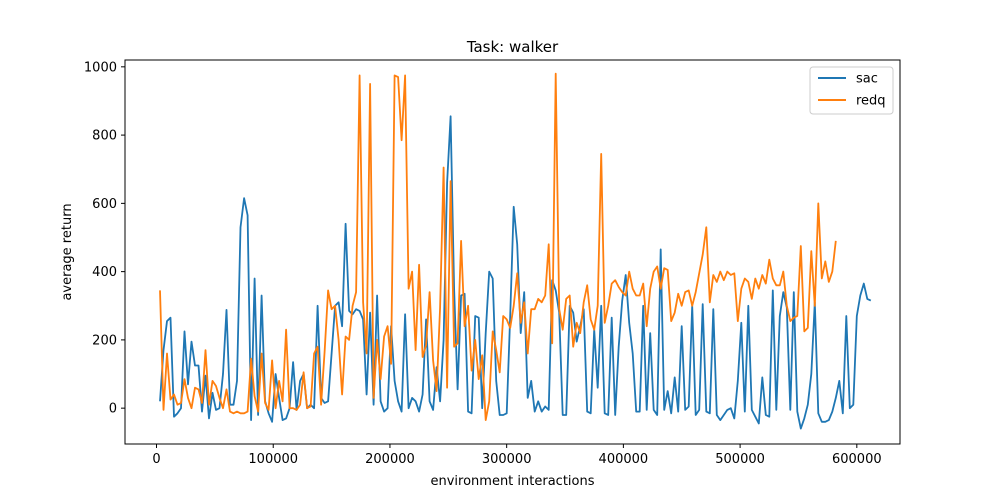 This screenshot has height=504, width=1000. I want to click on x-tick-label: 500000, so click(740, 459).